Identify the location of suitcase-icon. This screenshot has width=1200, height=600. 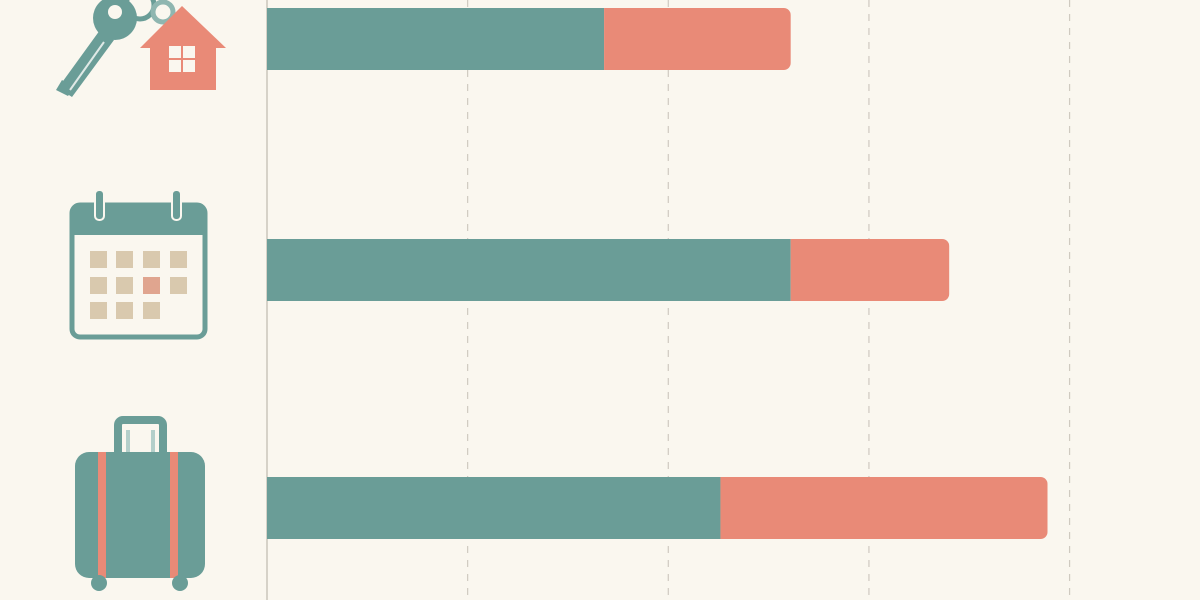
(140, 503).